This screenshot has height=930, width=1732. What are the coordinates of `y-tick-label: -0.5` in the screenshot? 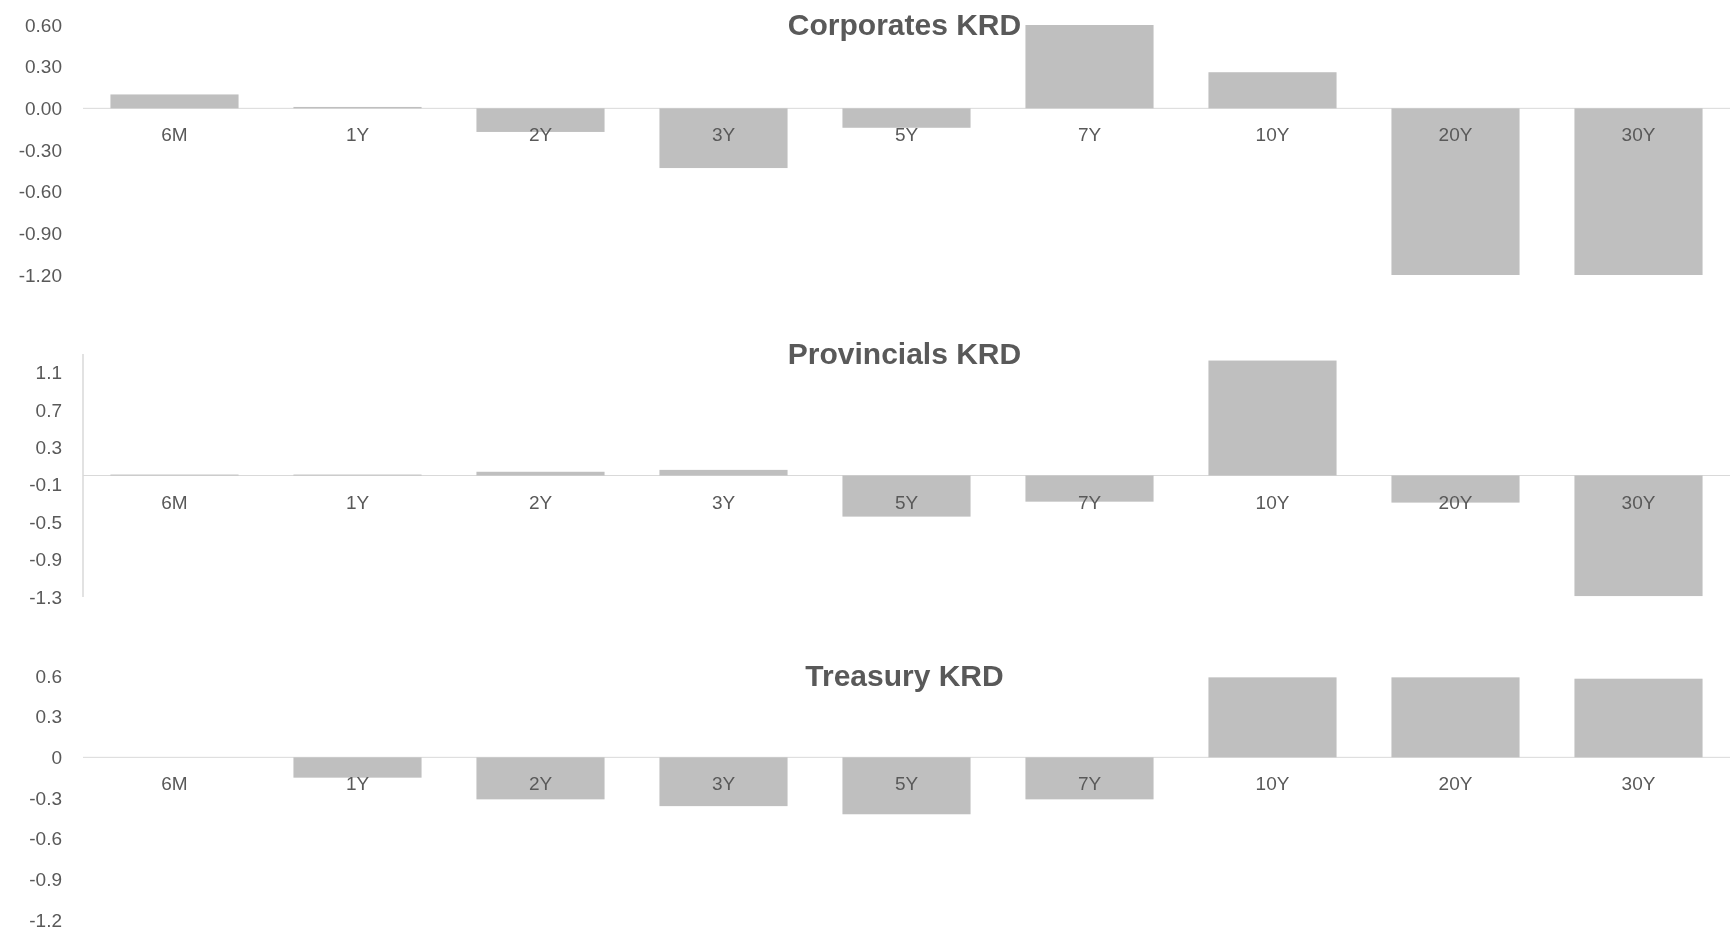 It's located at (45, 522).